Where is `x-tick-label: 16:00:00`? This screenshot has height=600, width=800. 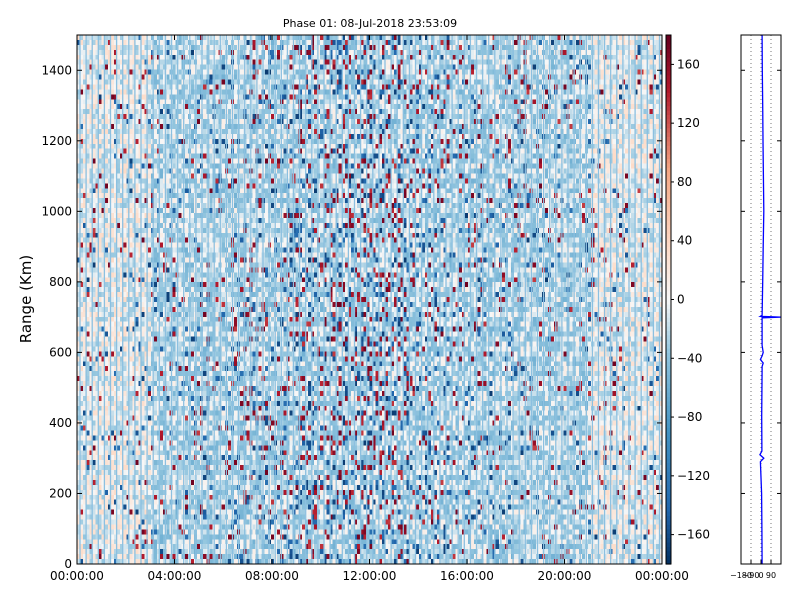
x-tick-label: 16:00:00 is located at coordinates (467, 576).